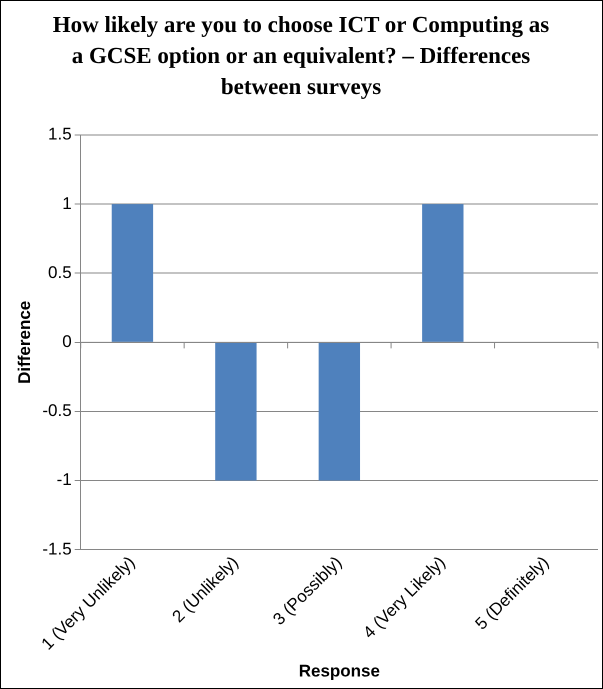  What do you see at coordinates (57, 410) in the screenshot?
I see `y-tick-label: -0.5` at bounding box center [57, 410].